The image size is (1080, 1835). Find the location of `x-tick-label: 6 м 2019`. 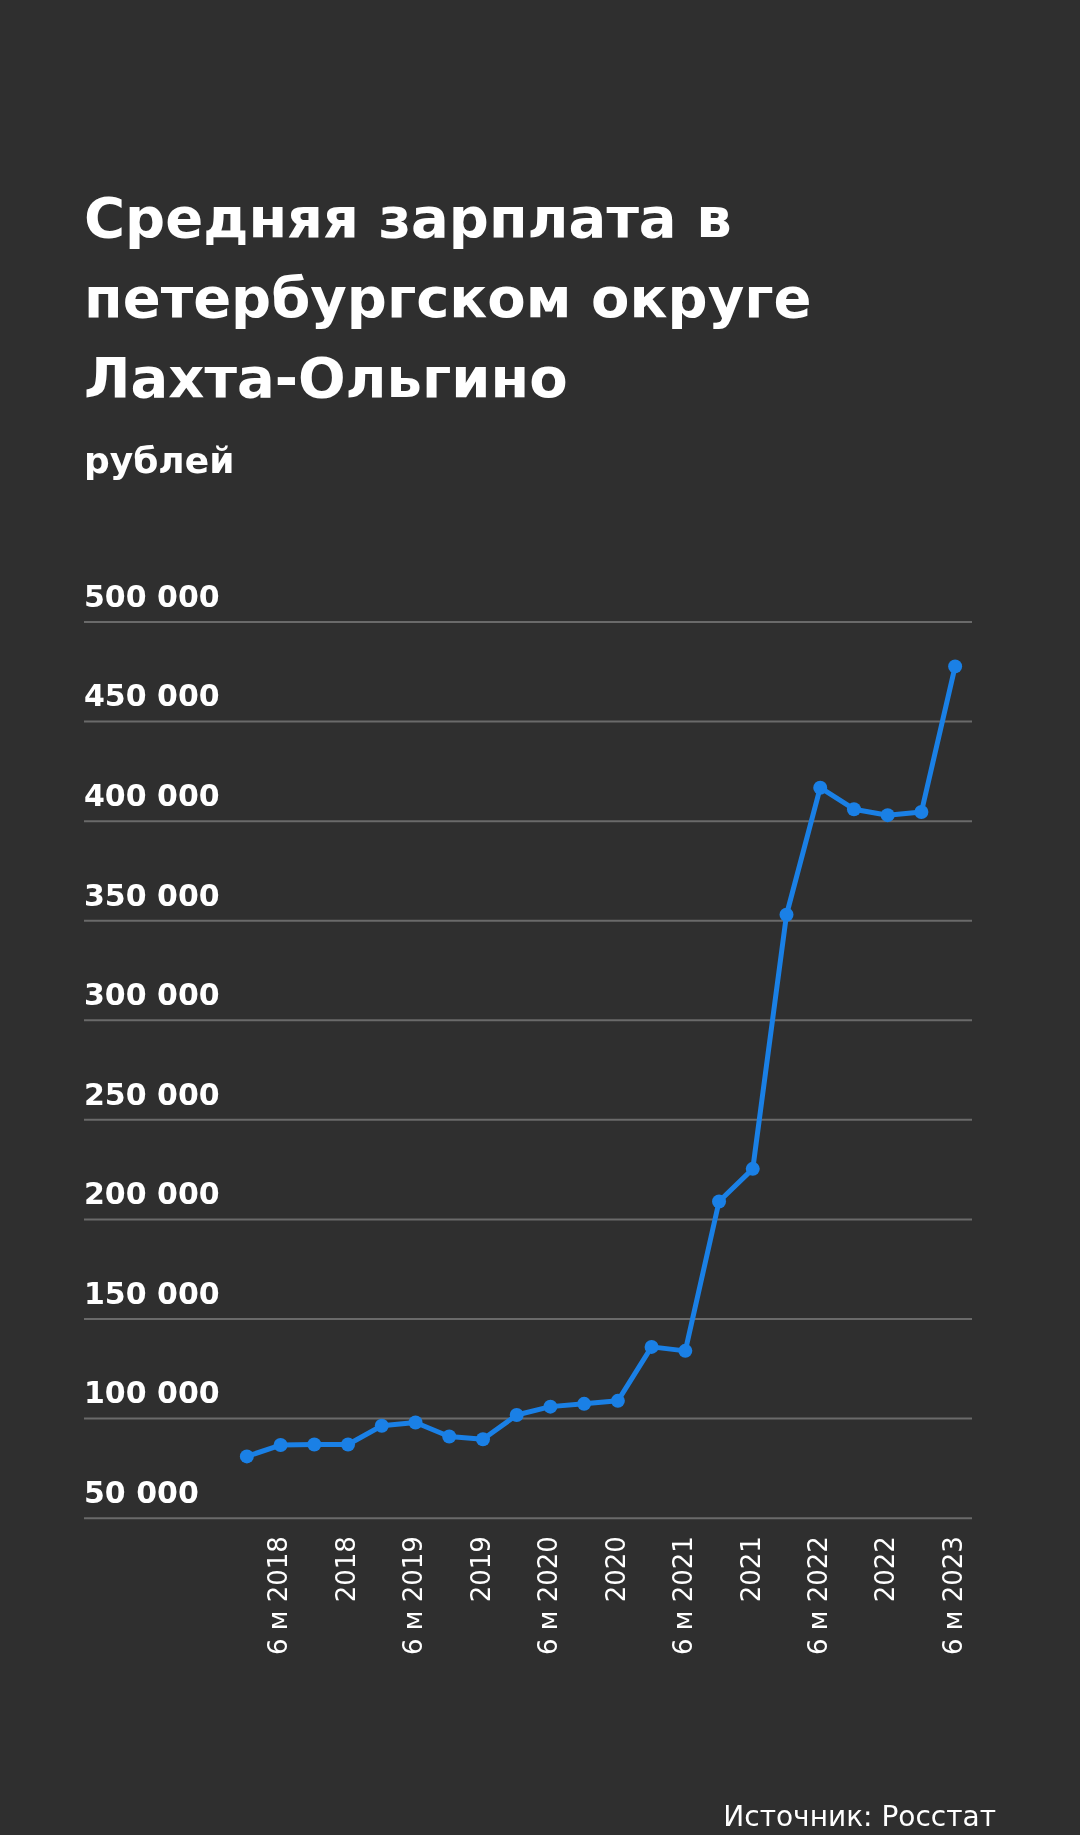

x-tick-label: 6 м 2019 is located at coordinates (413, 1596).